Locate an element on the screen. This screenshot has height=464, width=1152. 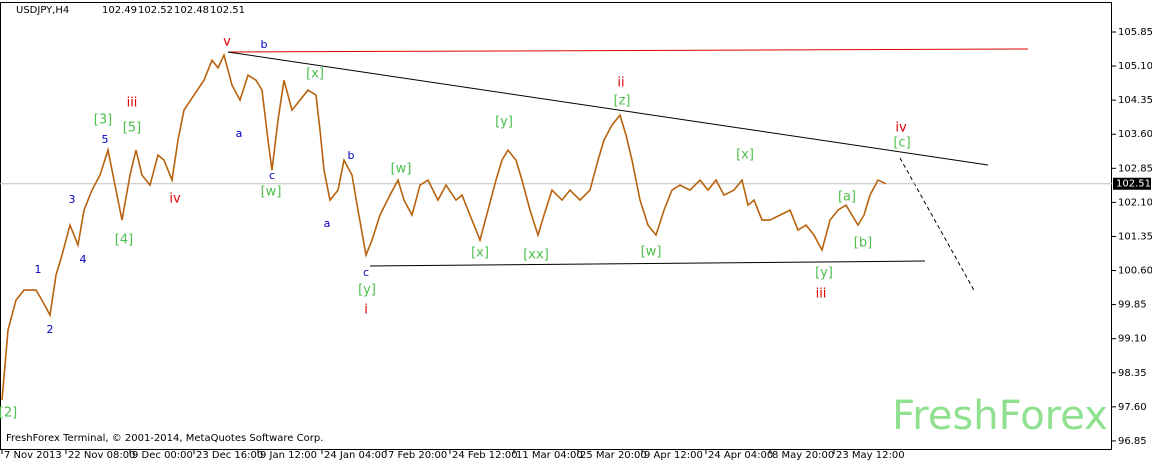
y-tick-label: 99.10 is located at coordinates (1132, 339).